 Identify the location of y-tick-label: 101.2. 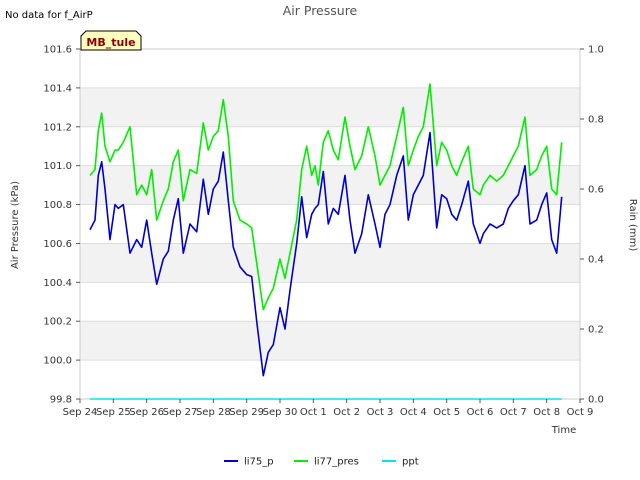
(57, 127).